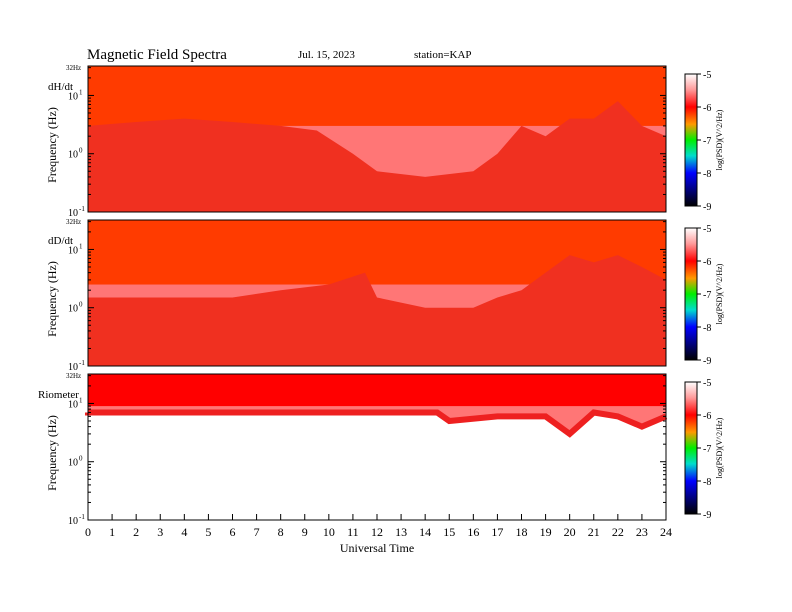  What do you see at coordinates (60, 87) in the screenshot?
I see `panel-name: dH/dt` at bounding box center [60, 87].